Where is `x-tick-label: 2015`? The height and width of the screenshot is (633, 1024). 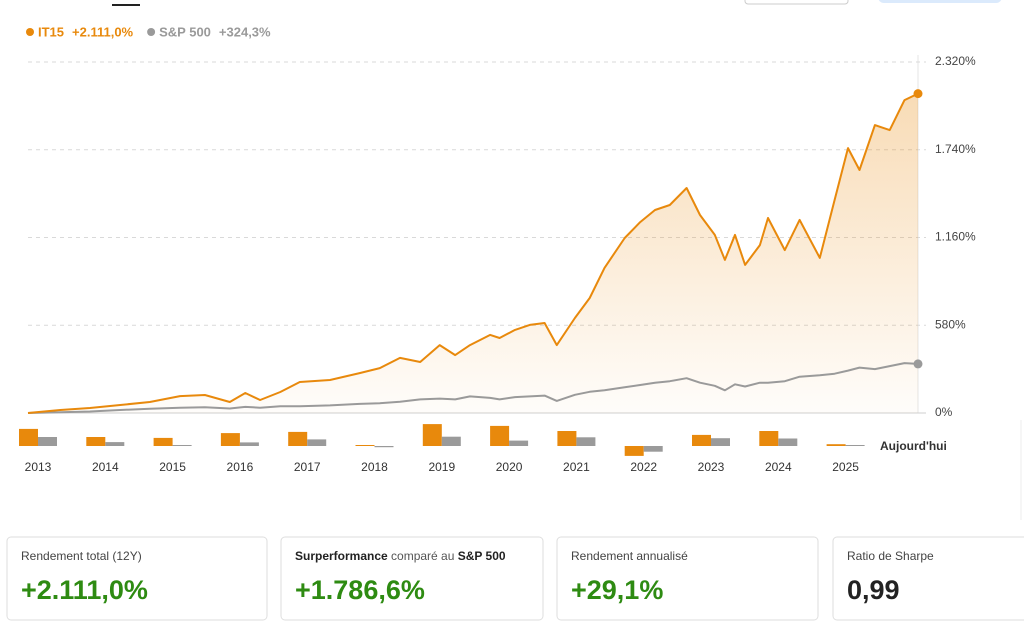 x-tick-label: 2015 is located at coordinates (172, 467).